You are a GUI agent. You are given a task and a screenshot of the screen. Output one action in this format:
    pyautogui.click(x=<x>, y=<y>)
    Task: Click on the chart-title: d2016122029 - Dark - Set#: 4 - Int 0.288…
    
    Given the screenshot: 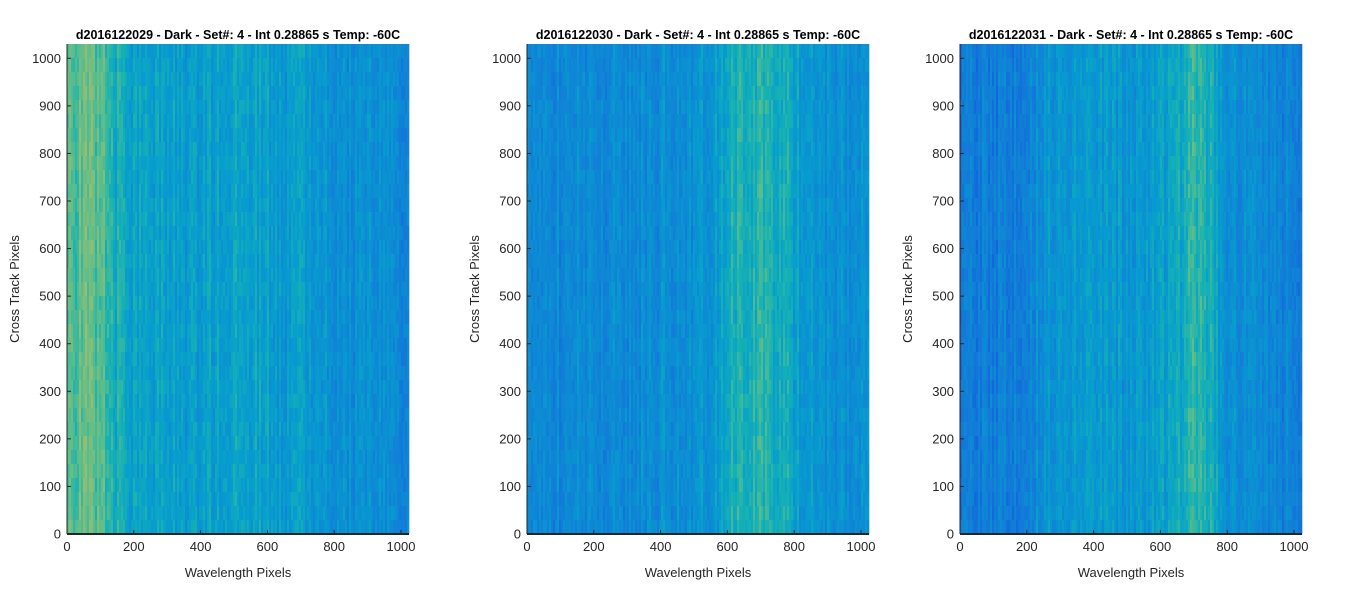 What is the action you would take?
    pyautogui.click(x=238, y=35)
    